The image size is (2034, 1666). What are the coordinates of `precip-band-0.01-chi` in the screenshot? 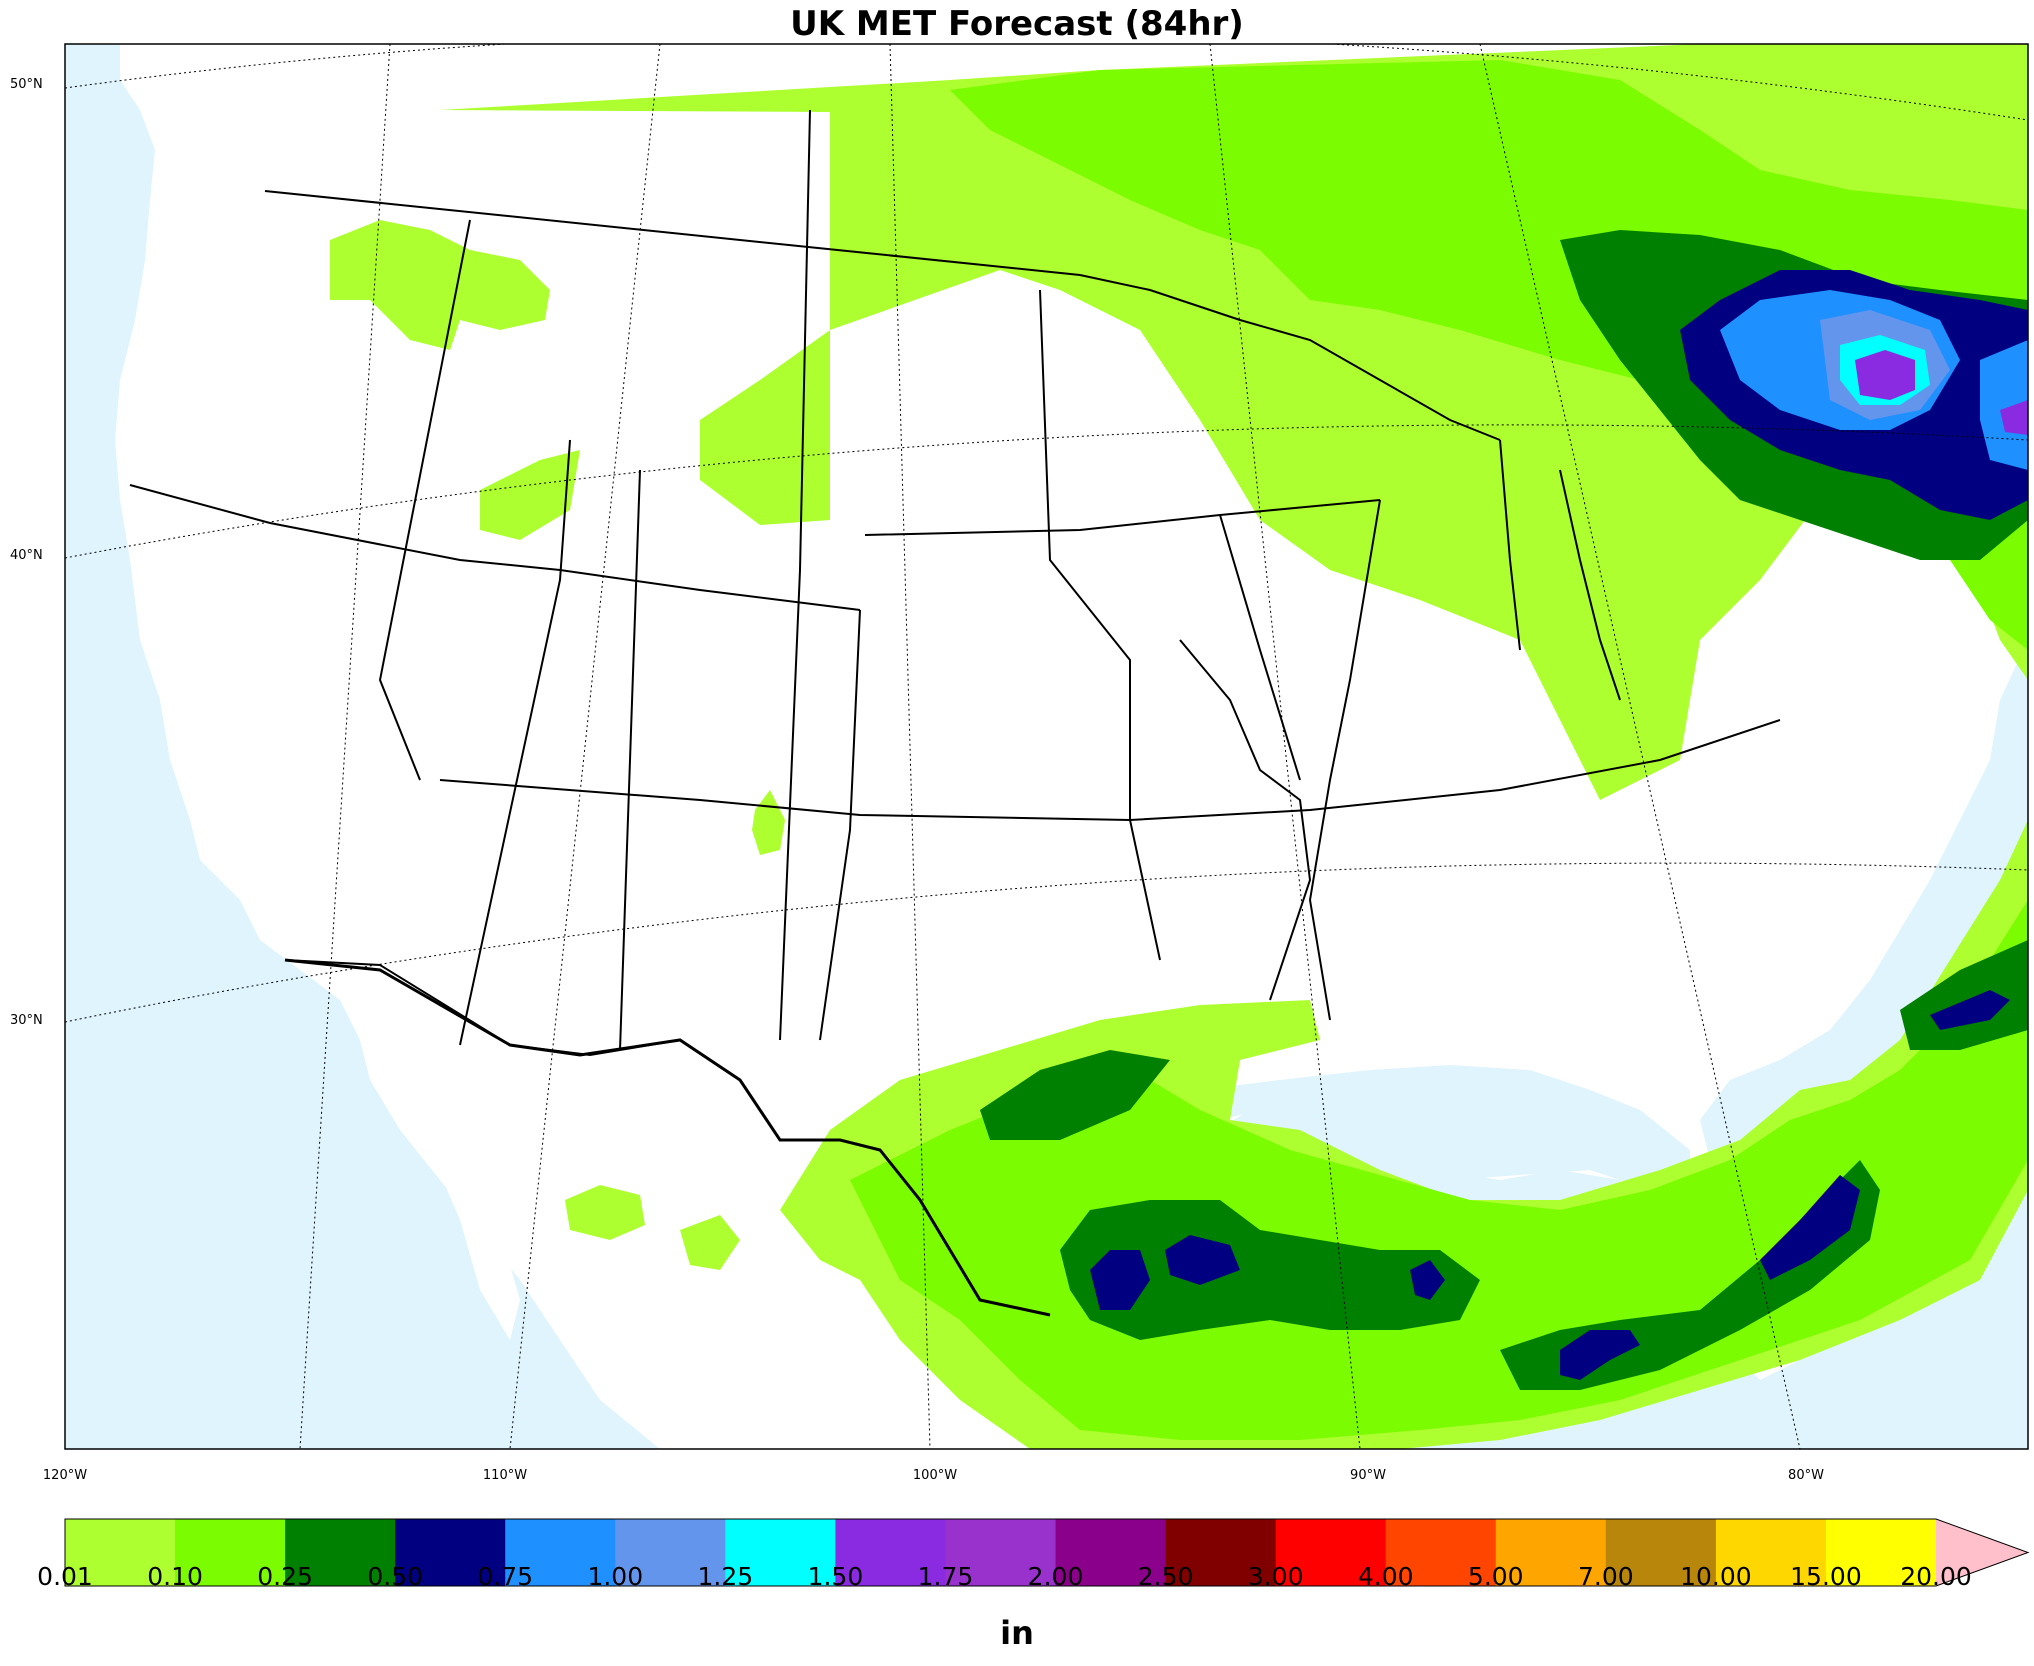 It's located at (710, 1242).